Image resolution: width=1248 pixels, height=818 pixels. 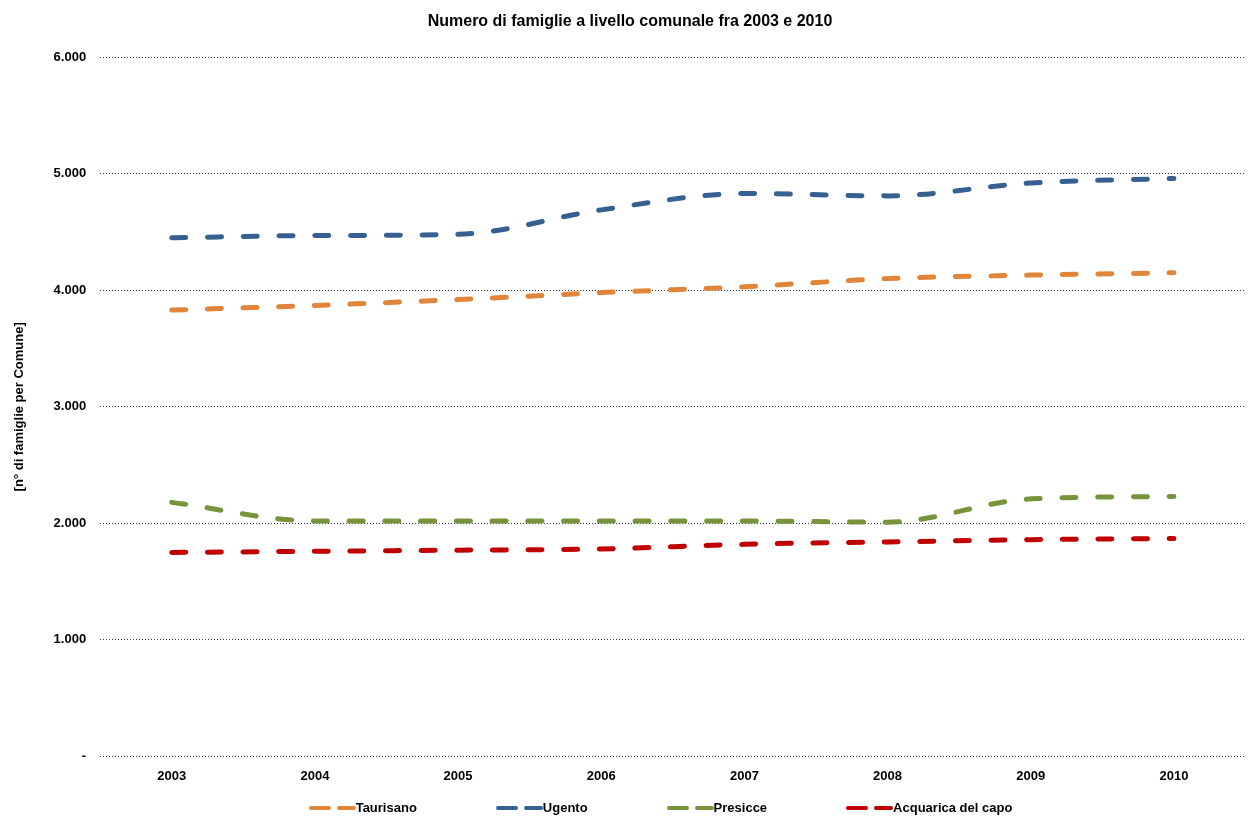 What do you see at coordinates (19, 407) in the screenshot?
I see `y-axis-title: [n° di famiglie per Comune]` at bounding box center [19, 407].